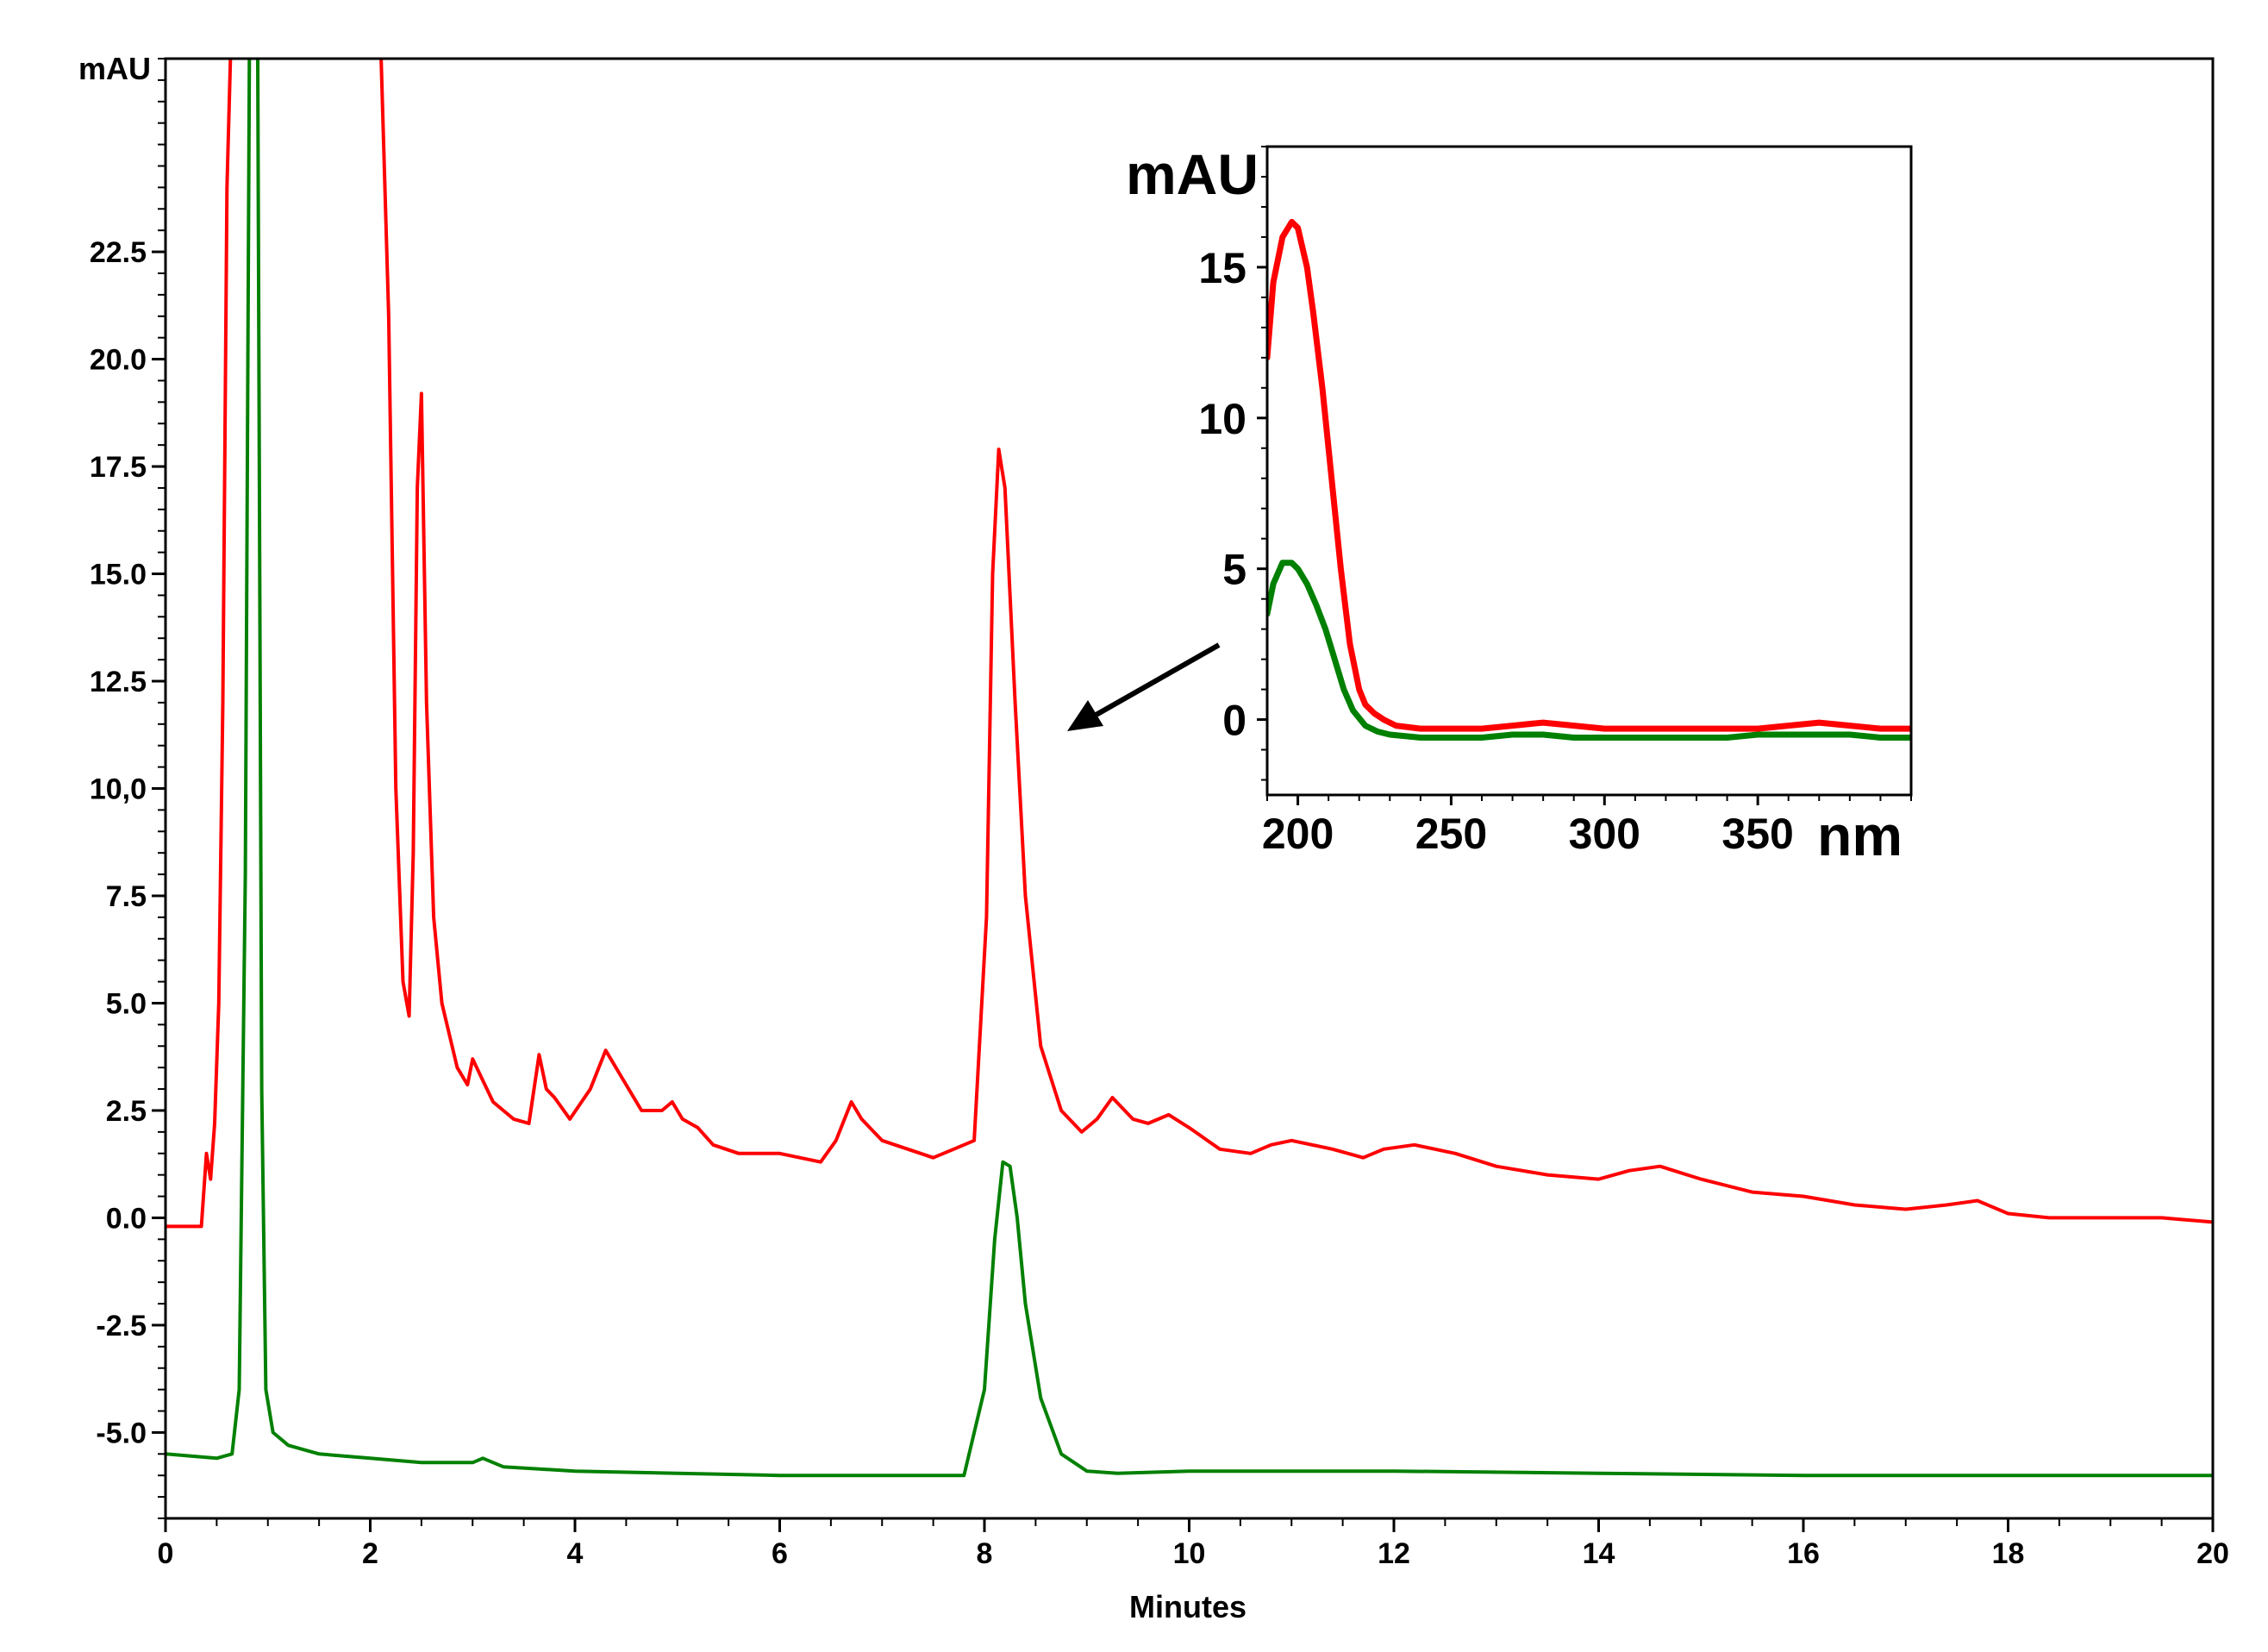 This screenshot has height=1652, width=2268. What do you see at coordinates (119, 467) in the screenshot?
I see `main-y-tick-label: 17.5` at bounding box center [119, 467].